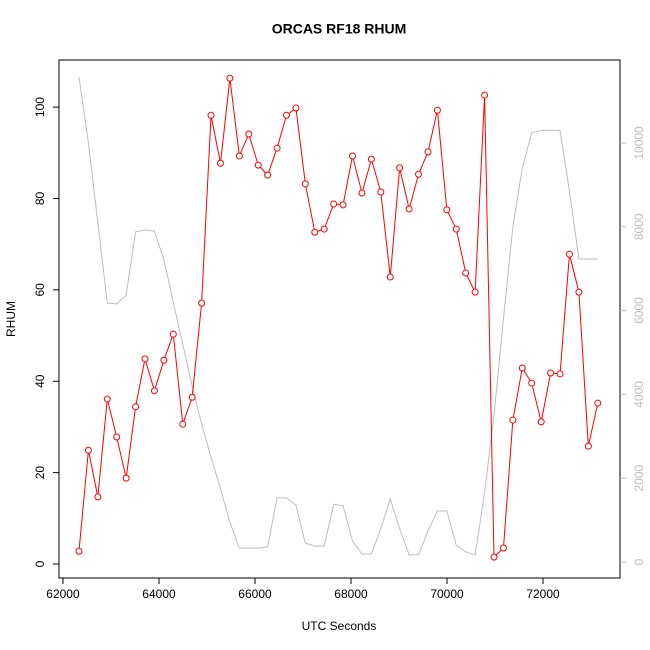 Image resolution: width=650 pixels, height=650 pixels. I want to click on x-tick-label: 68000, so click(351, 594).